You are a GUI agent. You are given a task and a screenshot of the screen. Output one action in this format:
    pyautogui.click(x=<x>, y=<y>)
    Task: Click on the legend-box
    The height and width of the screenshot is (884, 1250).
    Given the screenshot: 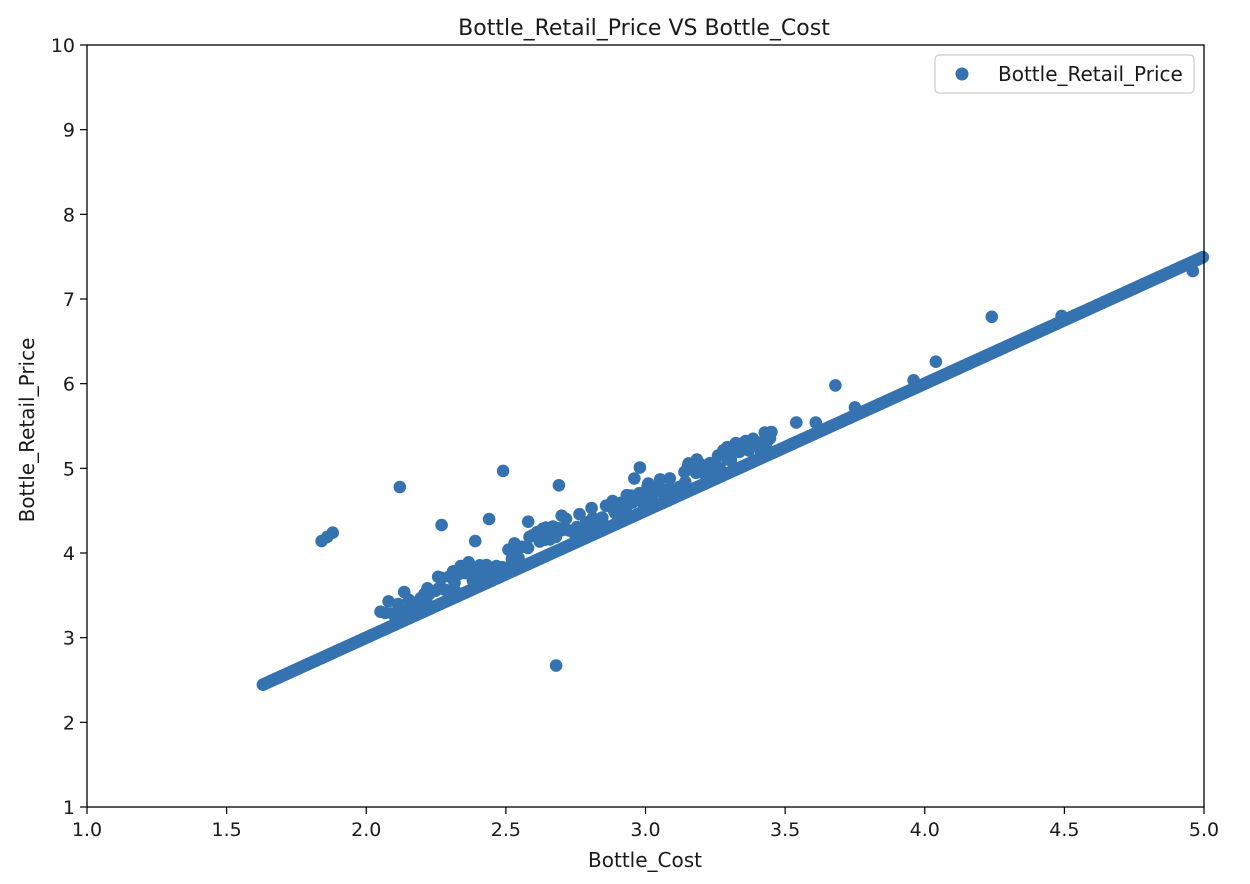 What is the action you would take?
    pyautogui.click(x=1064, y=74)
    